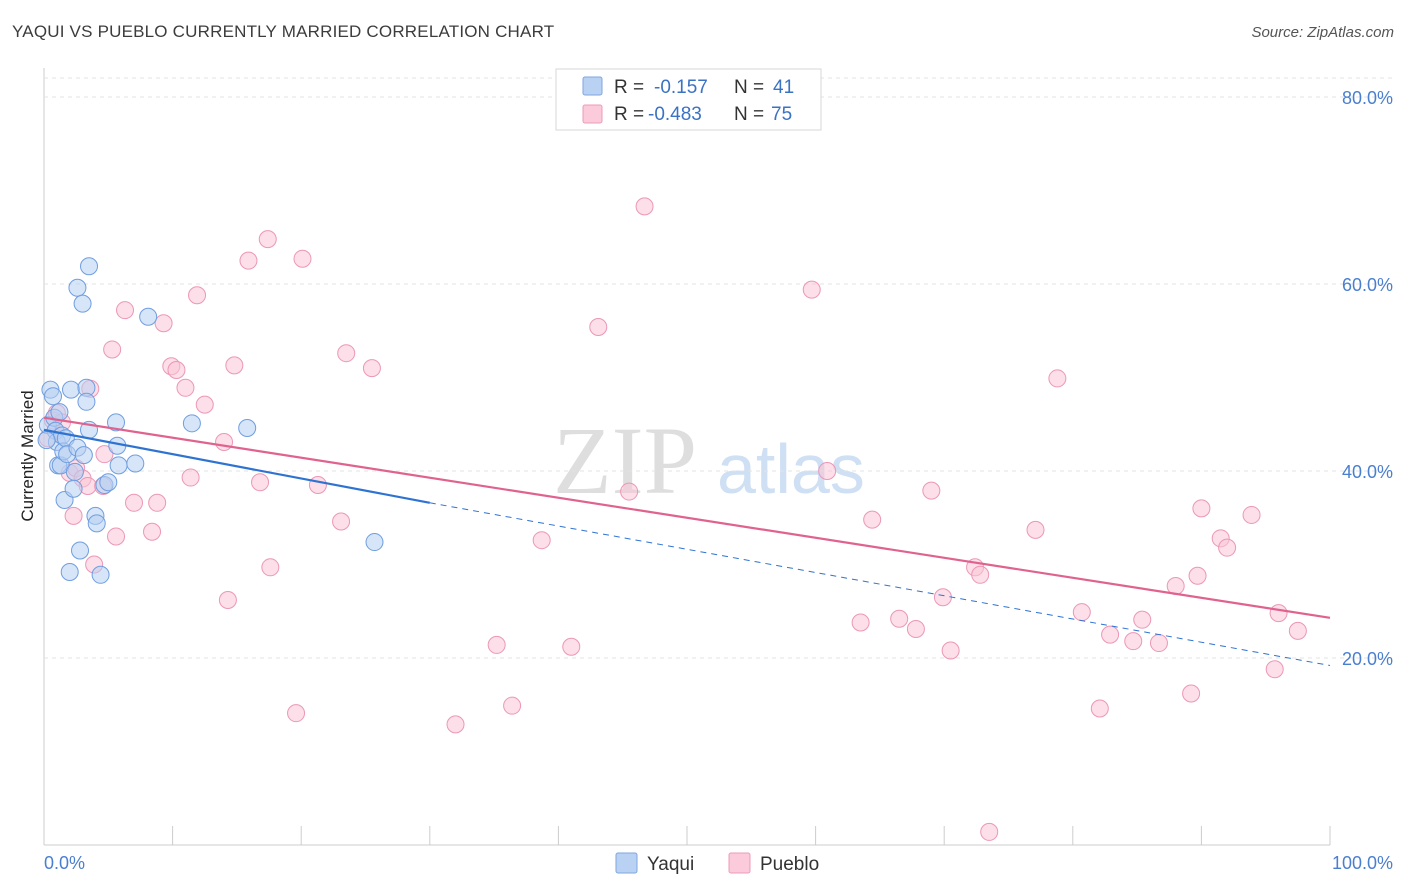  Describe the element at coordinates (675, 114) in the screenshot. I see `pueblo-r-value: -0.483` at that location.